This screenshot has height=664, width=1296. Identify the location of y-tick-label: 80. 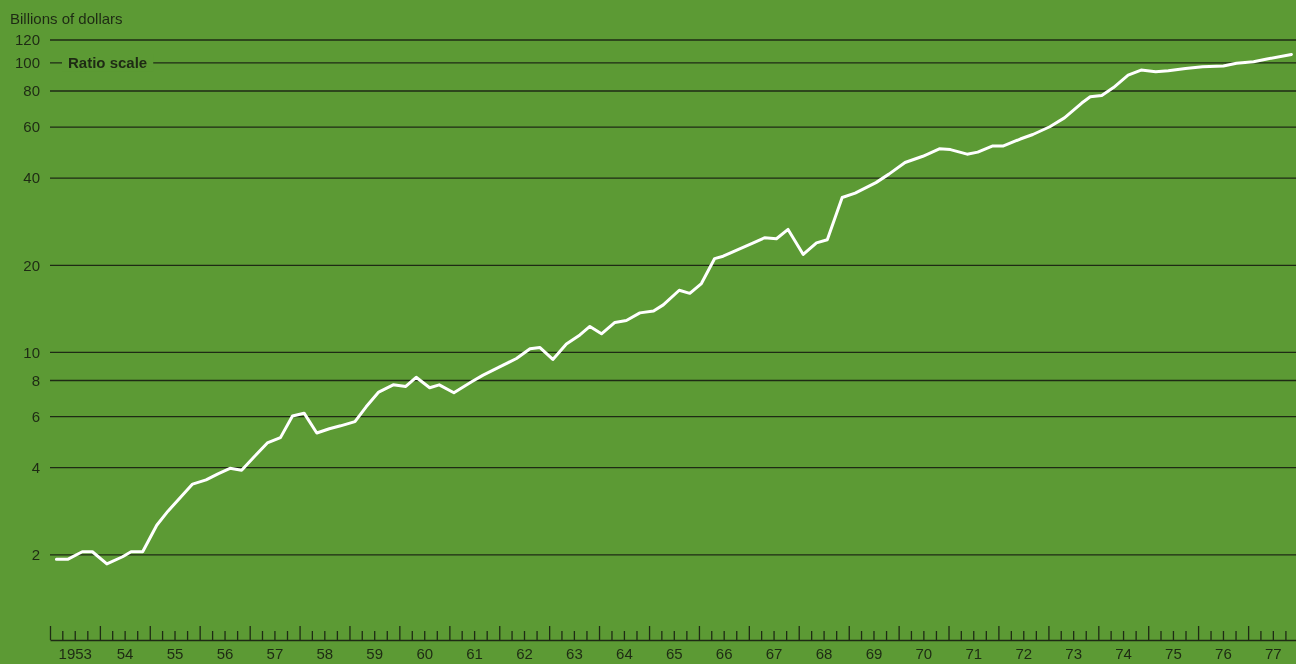
(31, 91).